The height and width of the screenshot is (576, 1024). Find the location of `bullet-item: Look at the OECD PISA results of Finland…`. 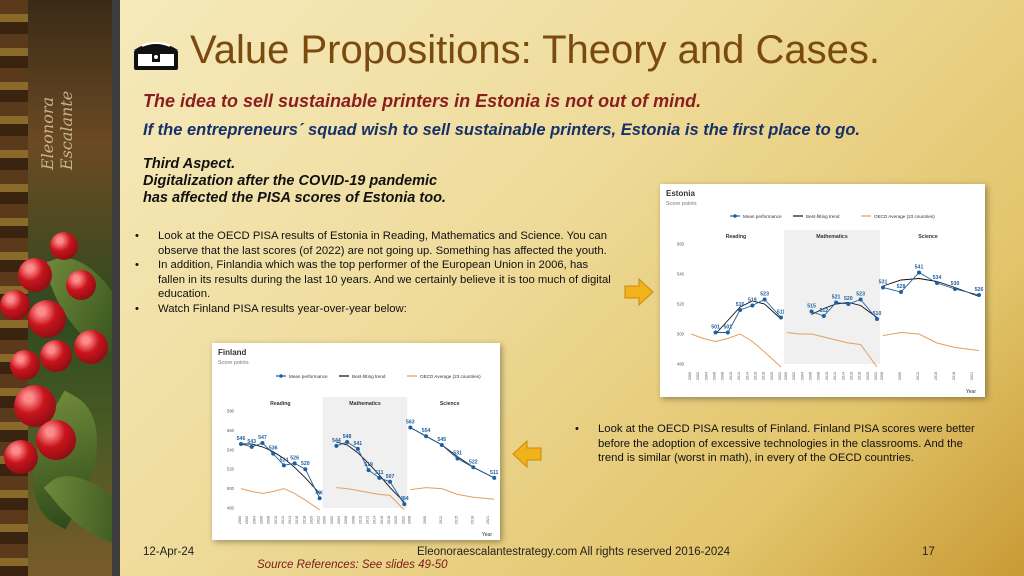

bullet-item: Look at the OECD PISA results of Finland… is located at coordinates (775, 444).